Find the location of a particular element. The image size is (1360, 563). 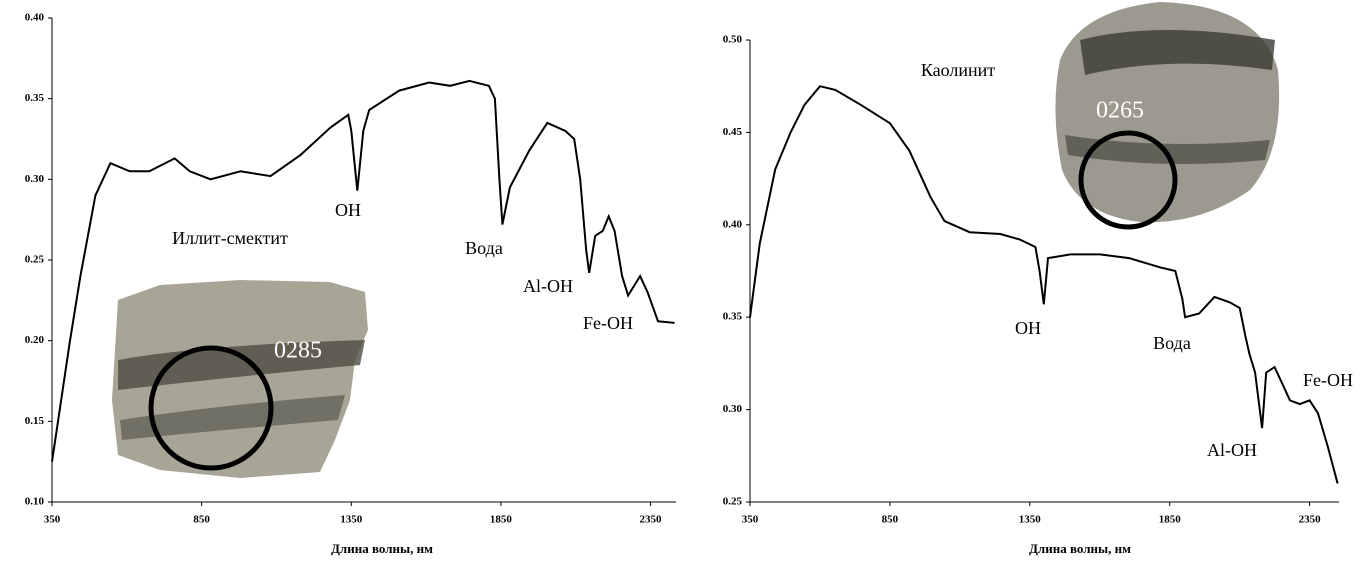

y-tick-label: 0.50 is located at coordinates (733, 40).